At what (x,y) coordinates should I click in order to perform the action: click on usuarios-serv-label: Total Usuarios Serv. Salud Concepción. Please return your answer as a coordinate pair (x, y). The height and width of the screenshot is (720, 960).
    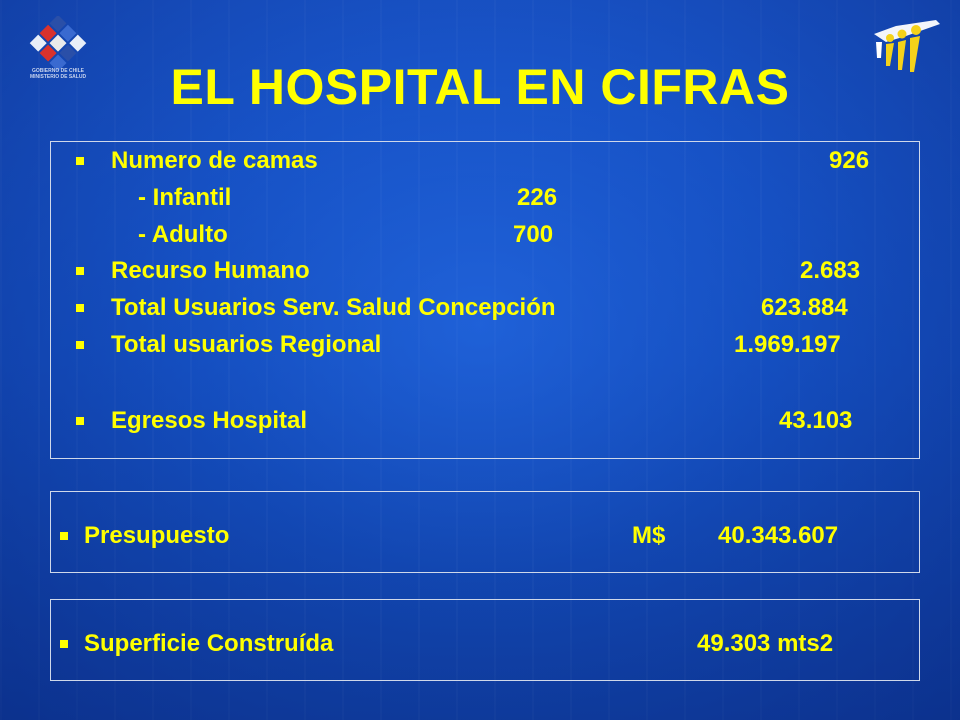
    Looking at the image, I should click on (333, 307).